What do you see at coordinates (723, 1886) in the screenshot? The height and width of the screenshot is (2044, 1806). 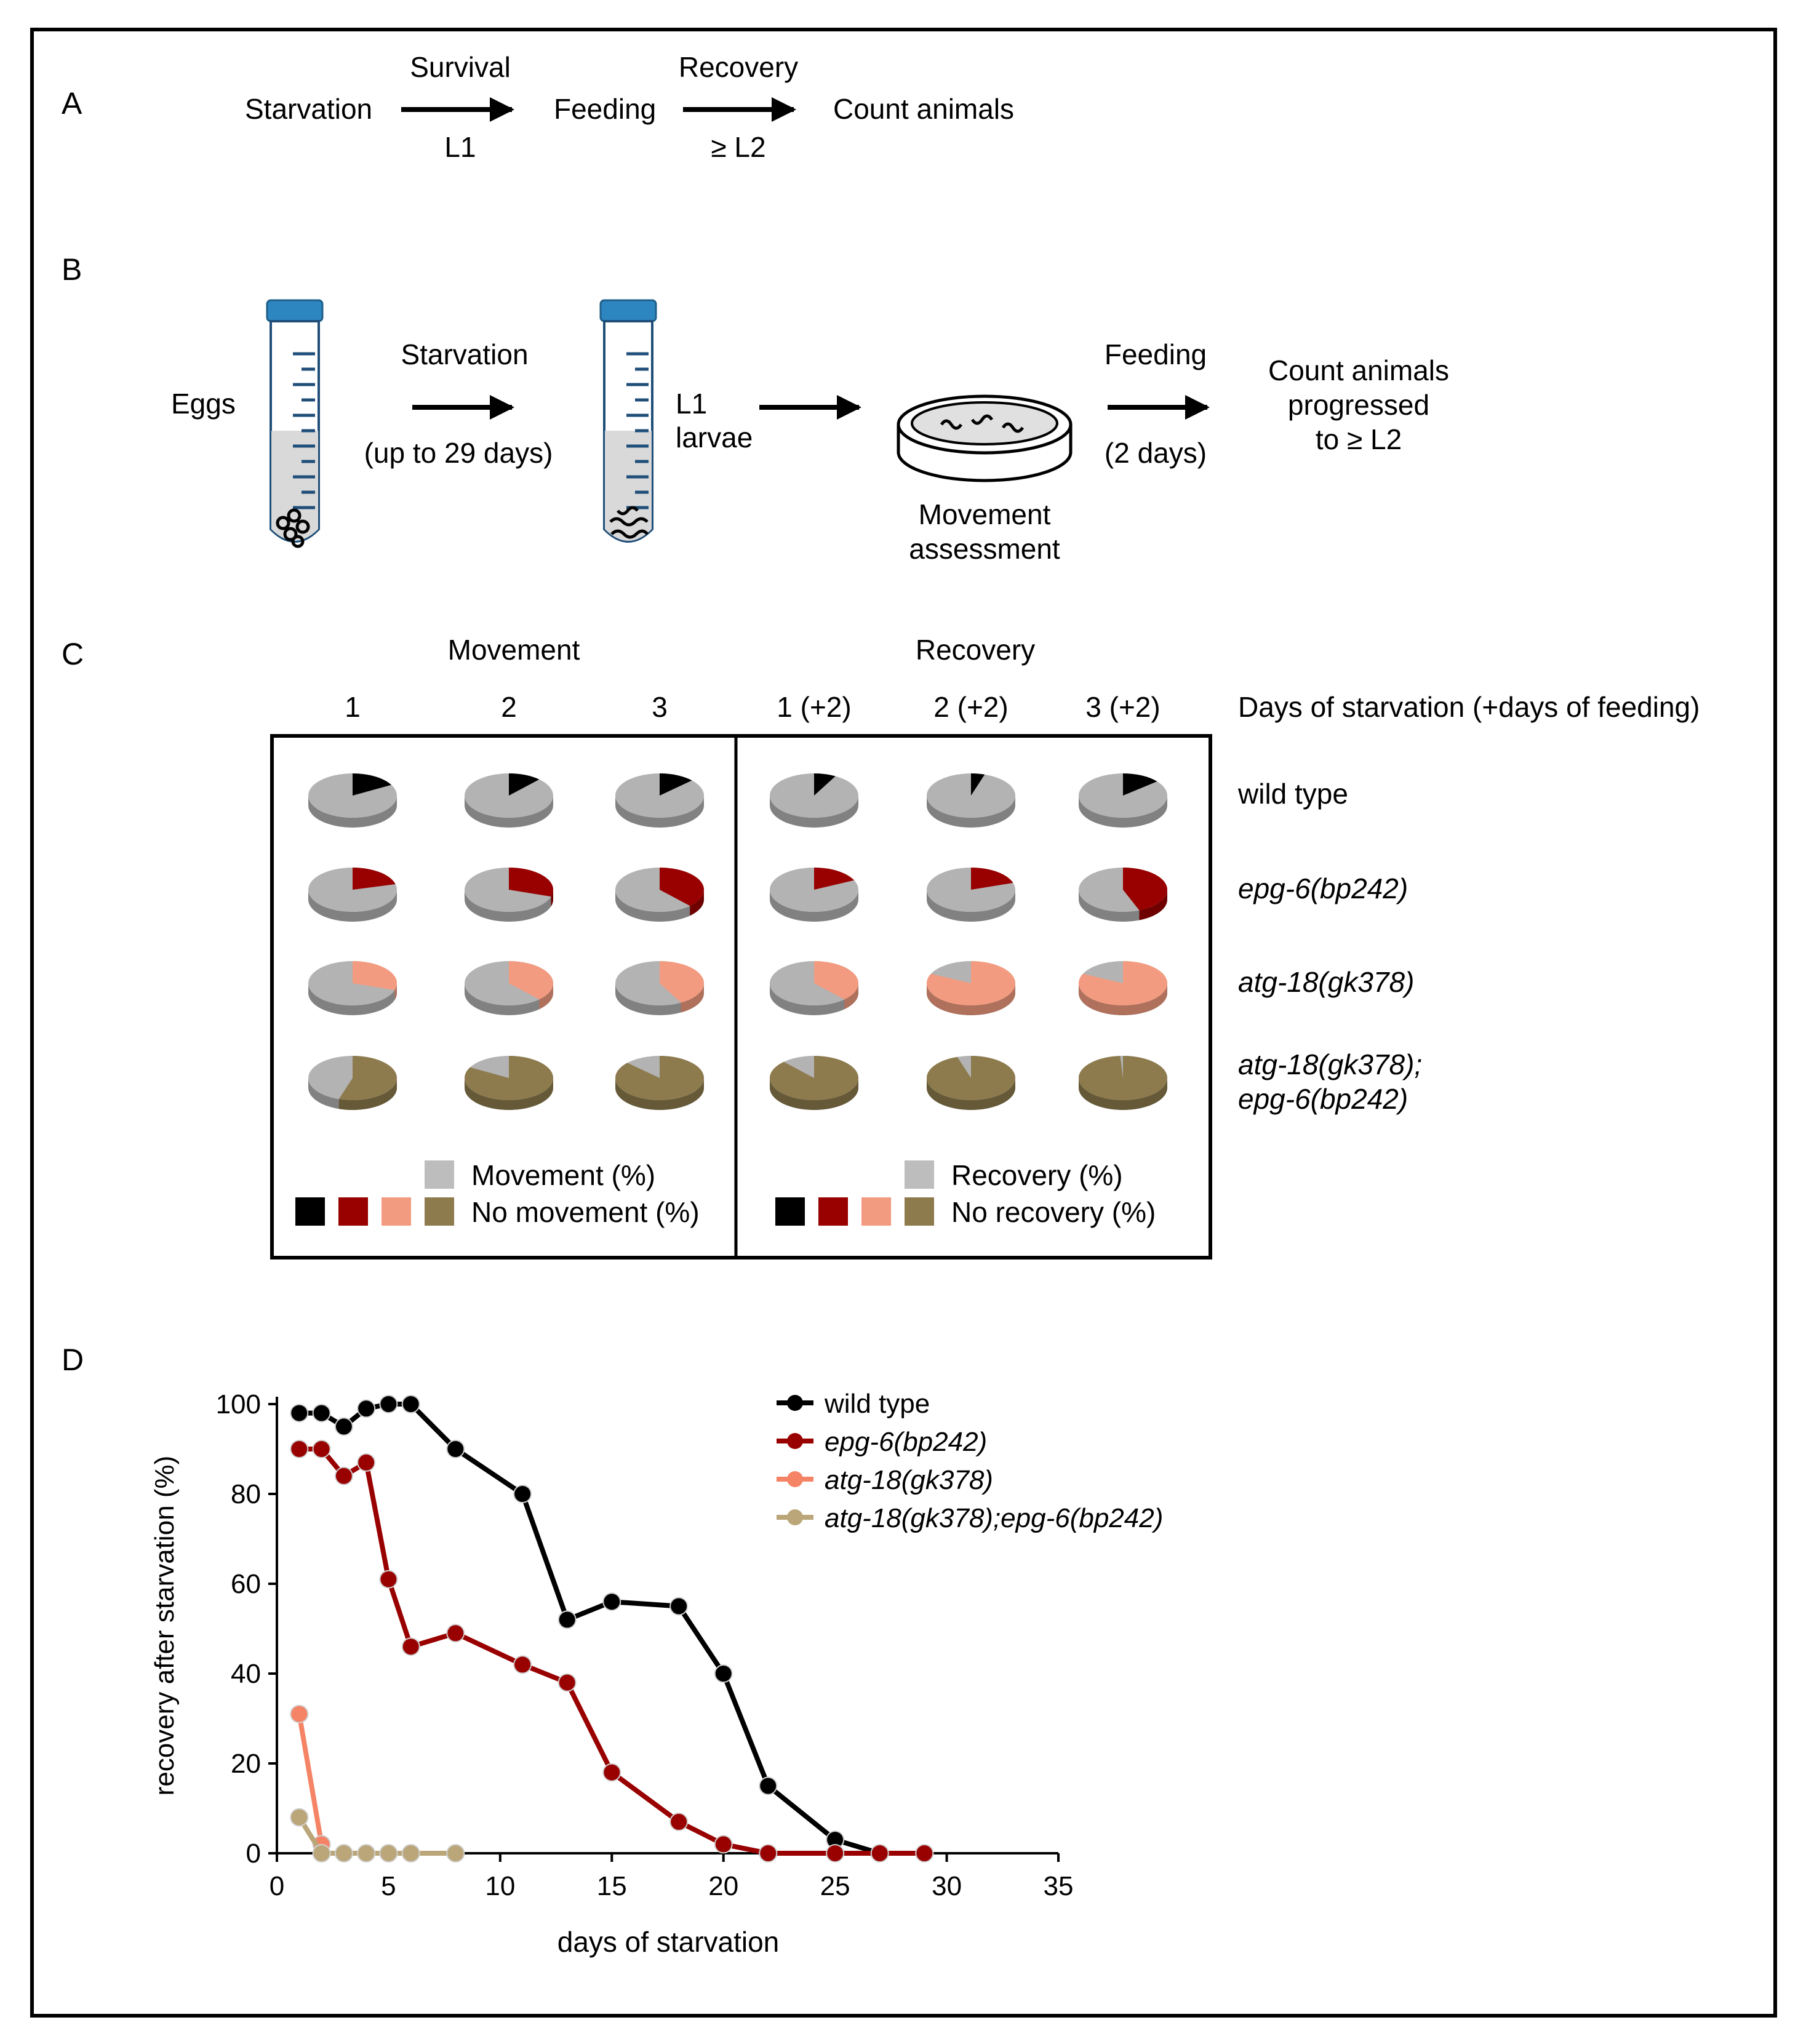 I see `x-tick-label: 20` at bounding box center [723, 1886].